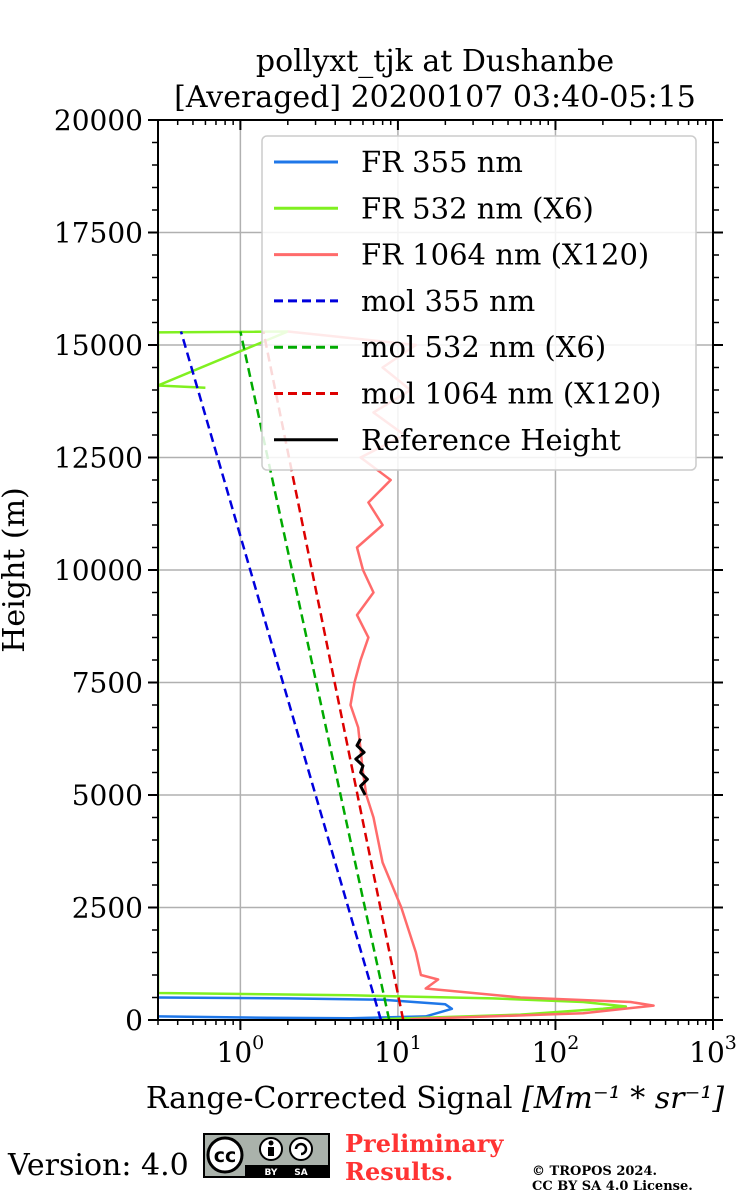 The width and height of the screenshot is (750, 1200). I want to click on x-axis-label-text: Range-Corrected Signal, so click(329, 1098).